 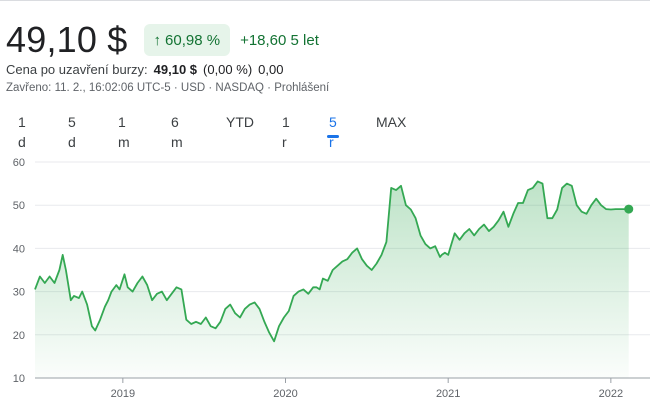 I want to click on tab-range-5y: 5 r, so click(x=333, y=132).